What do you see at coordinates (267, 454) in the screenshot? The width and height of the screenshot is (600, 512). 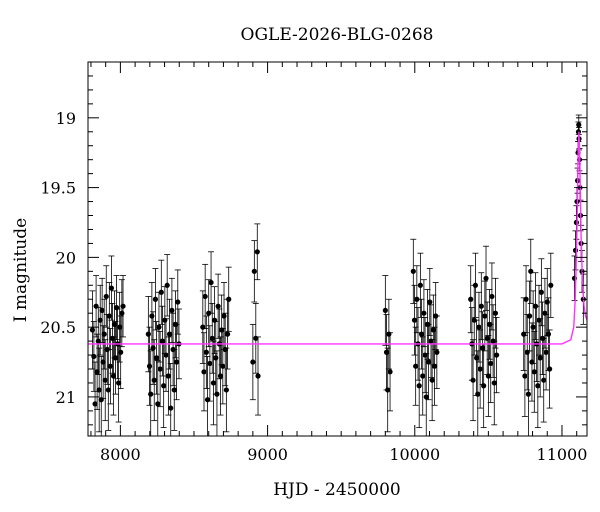 I see `x-tick-label: 9000` at bounding box center [267, 454].